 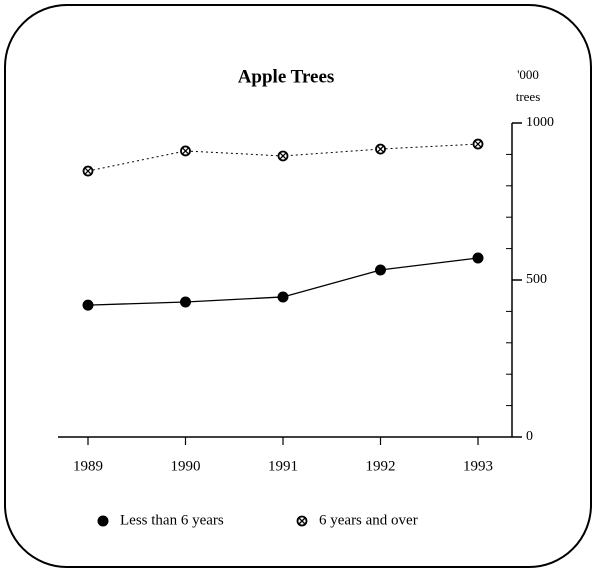 I want to click on y-tick-label: 0, so click(x=529, y=436).